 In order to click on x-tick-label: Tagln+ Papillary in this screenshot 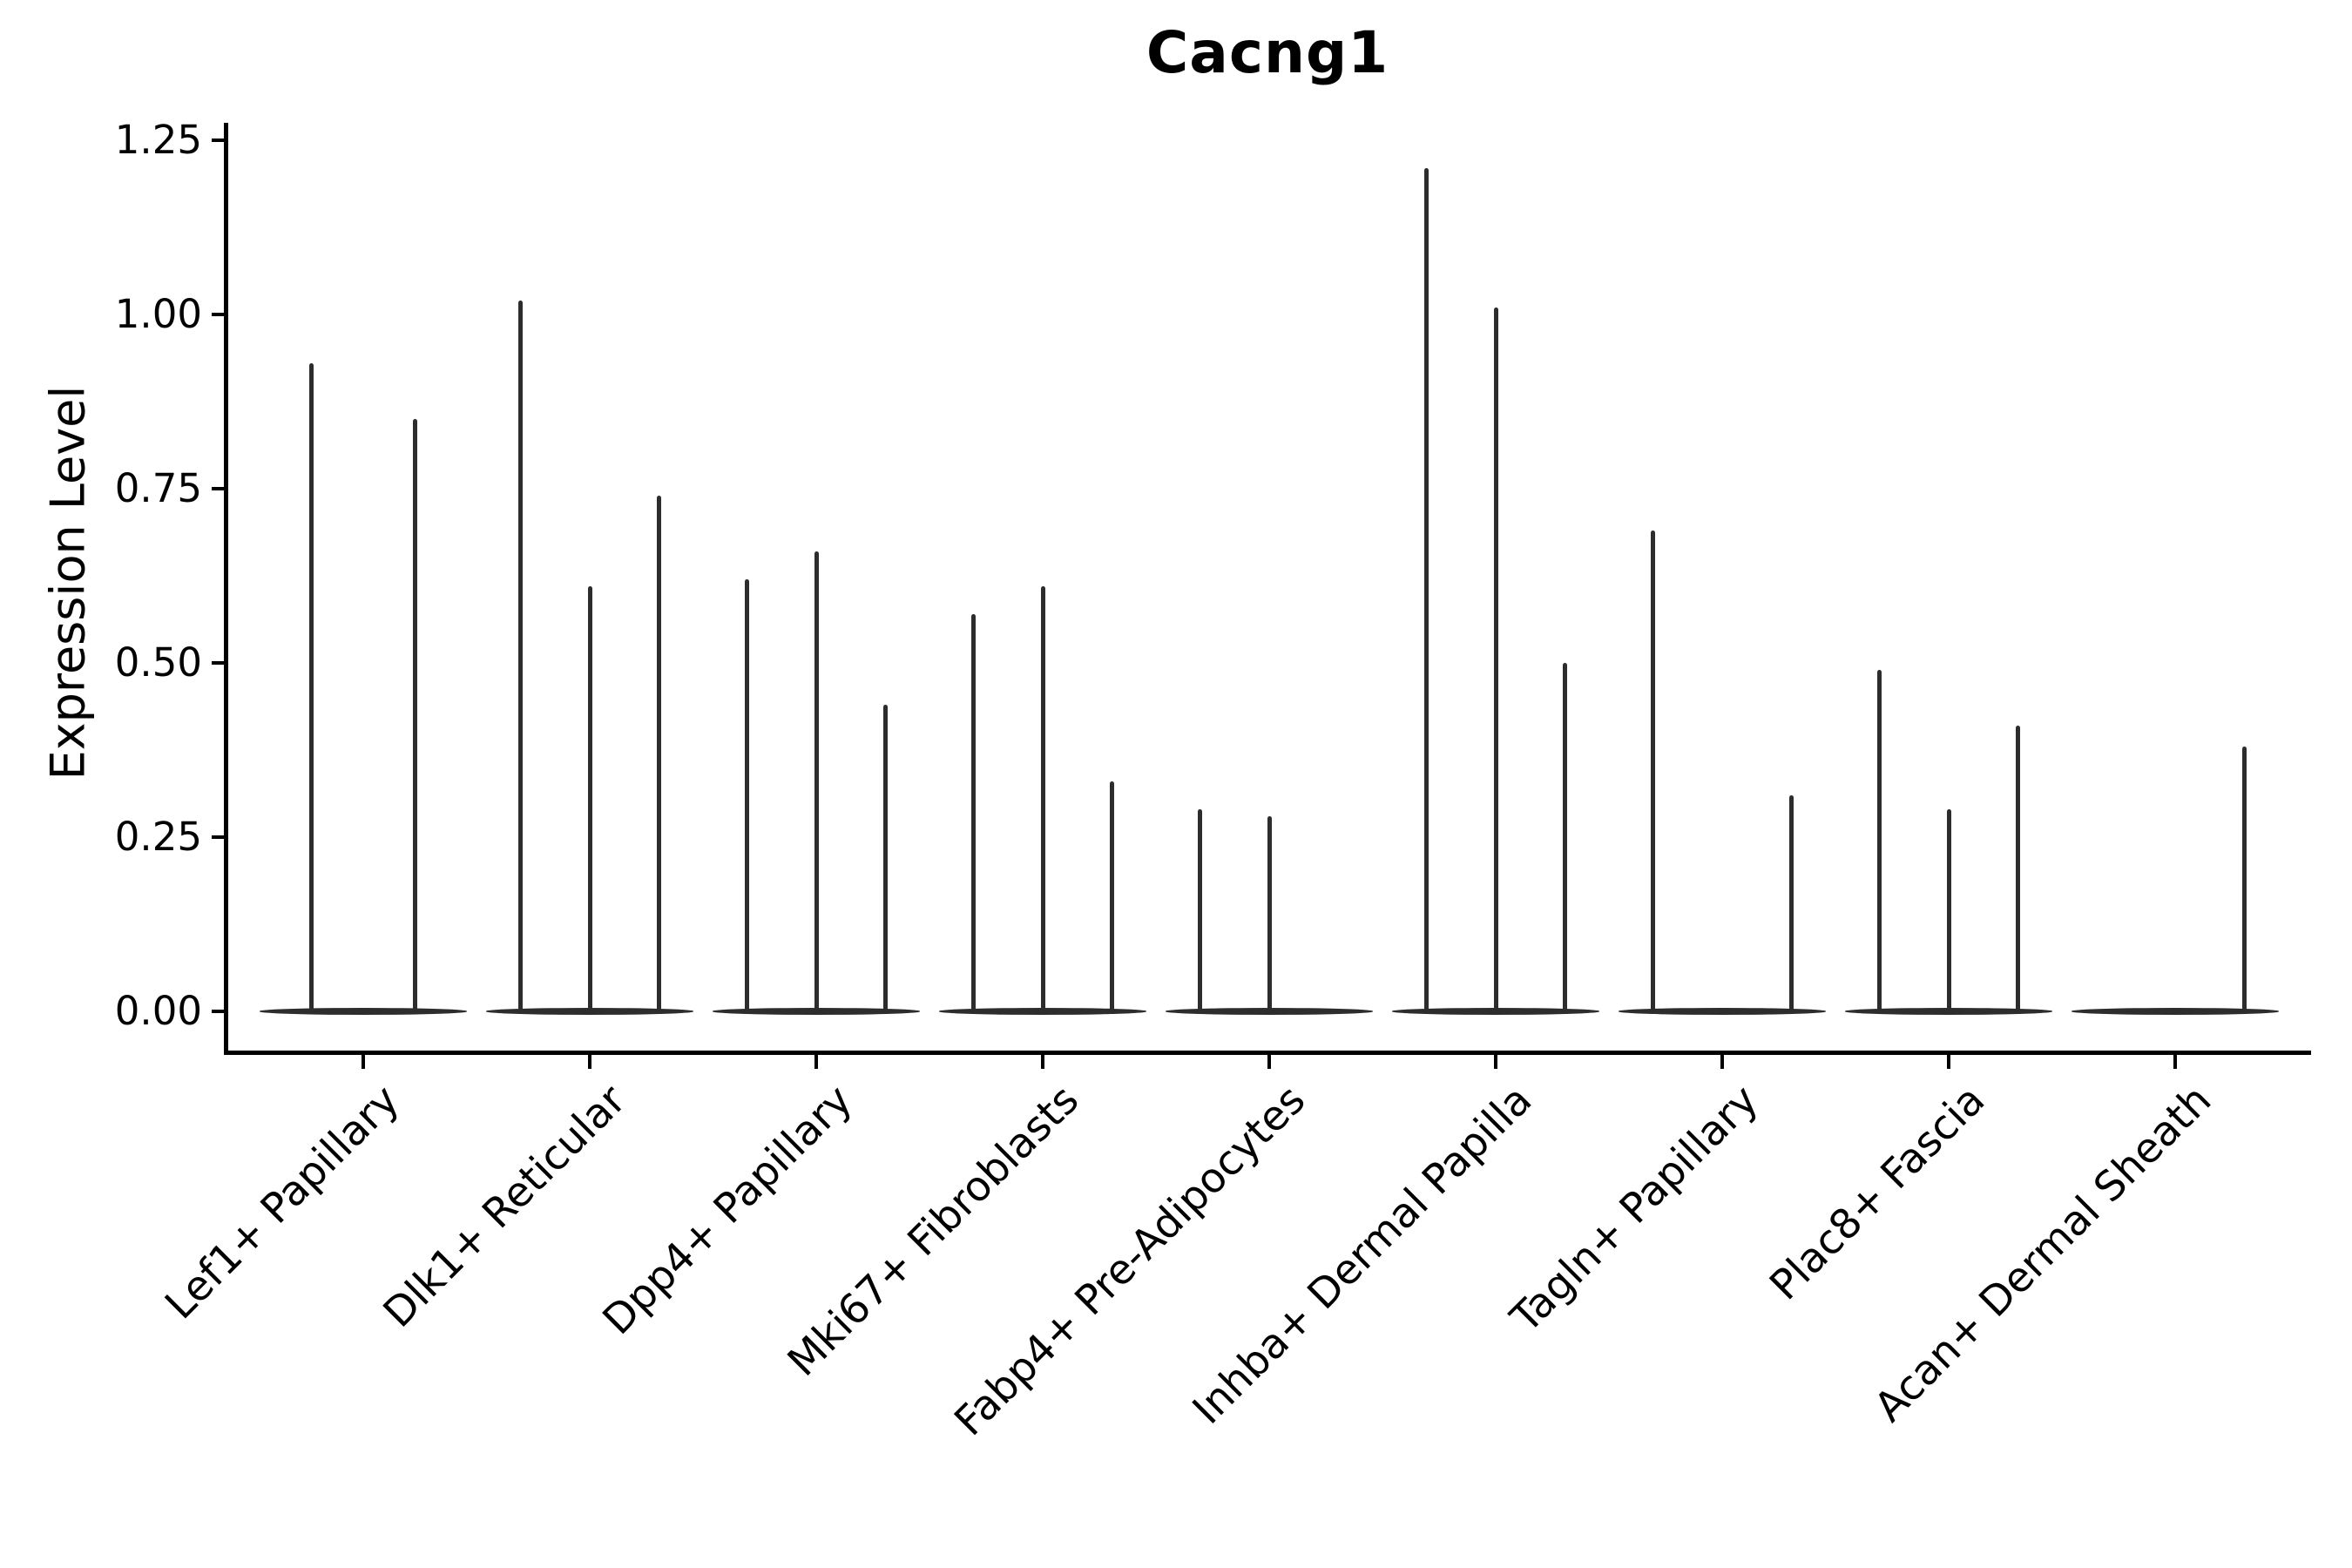, I will do `click(1634, 1209)`.